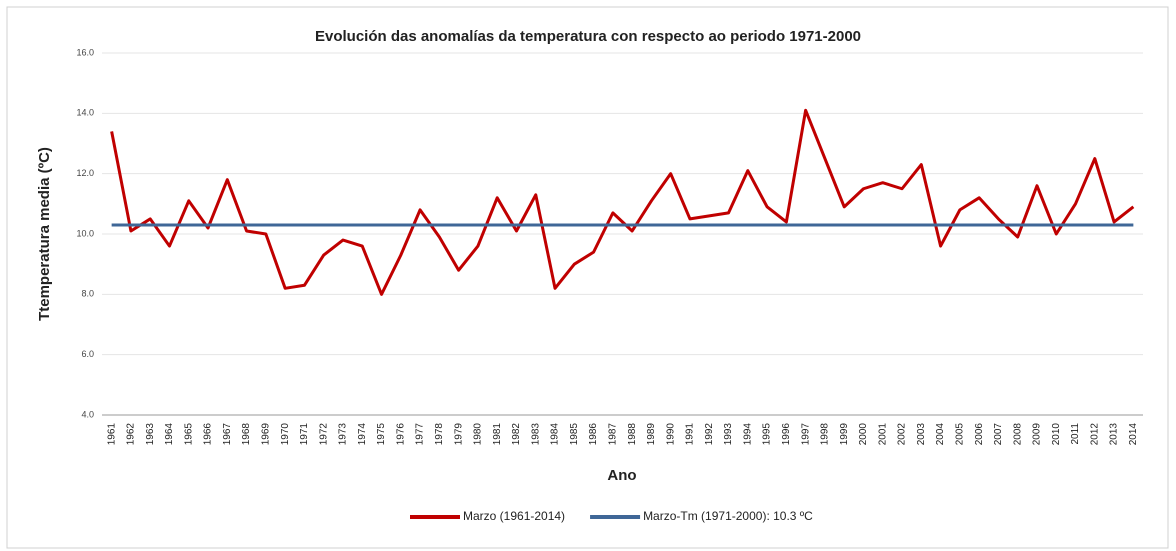 The width and height of the screenshot is (1176, 551). I want to click on x-tick-label: 1972, so click(323, 434).